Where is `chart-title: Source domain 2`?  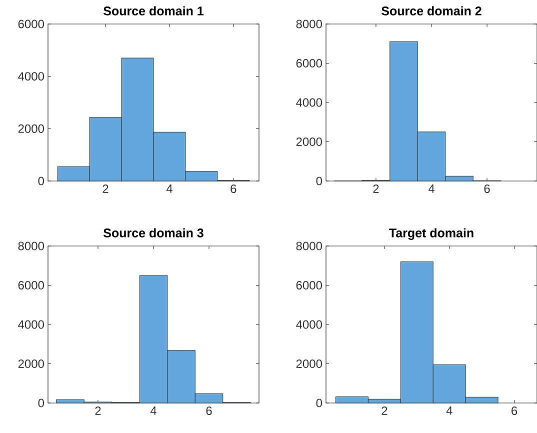
chart-title: Source domain 2 is located at coordinates (432, 11).